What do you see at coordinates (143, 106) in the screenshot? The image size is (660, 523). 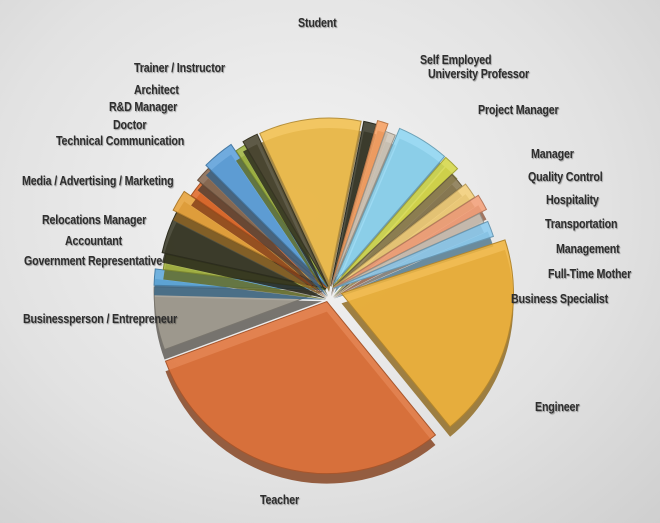 I see `label-rd-manager: R&D Manager` at bounding box center [143, 106].